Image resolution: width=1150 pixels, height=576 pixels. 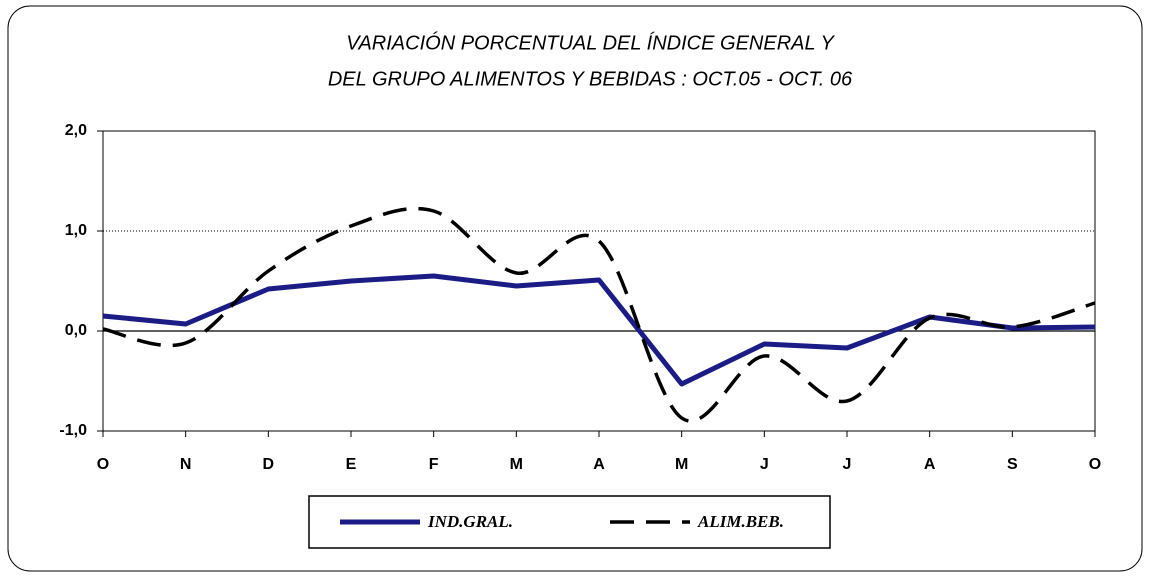 What do you see at coordinates (434, 464) in the screenshot?
I see `x-tick-label: F` at bounding box center [434, 464].